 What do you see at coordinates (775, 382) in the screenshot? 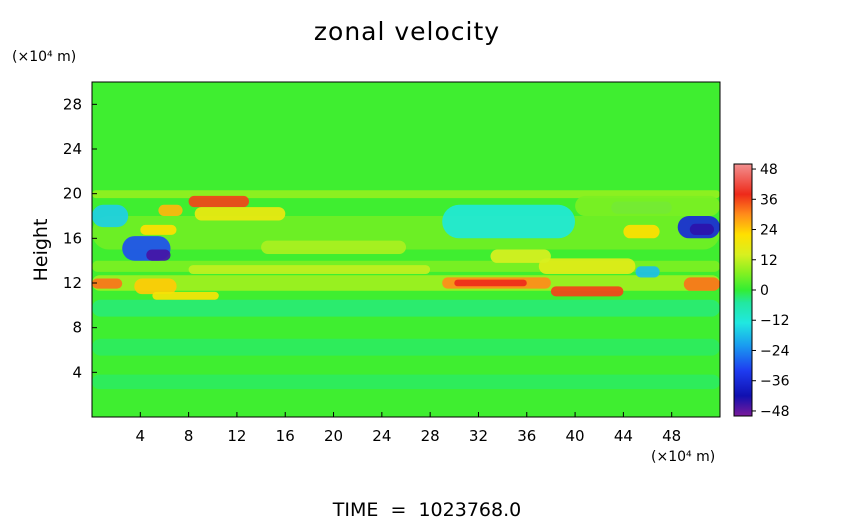
I see `colorbar-tick-label: −36` at bounding box center [775, 382].